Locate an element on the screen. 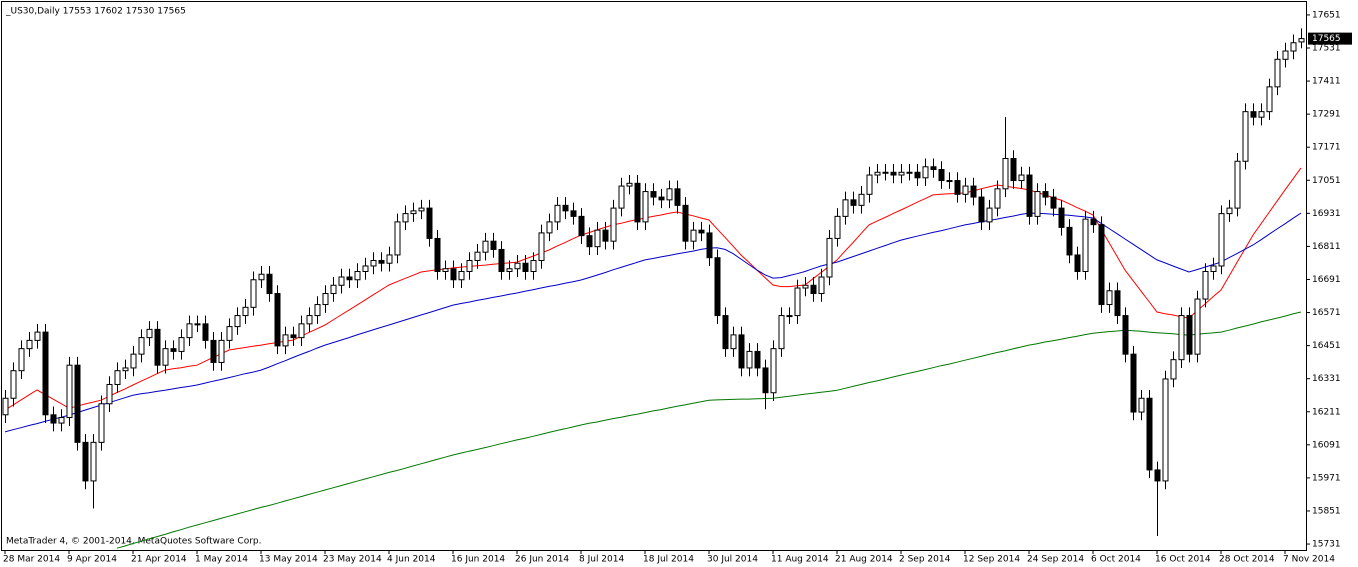  x-tick-label: 16 Jun 2014 is located at coordinates (478, 560).